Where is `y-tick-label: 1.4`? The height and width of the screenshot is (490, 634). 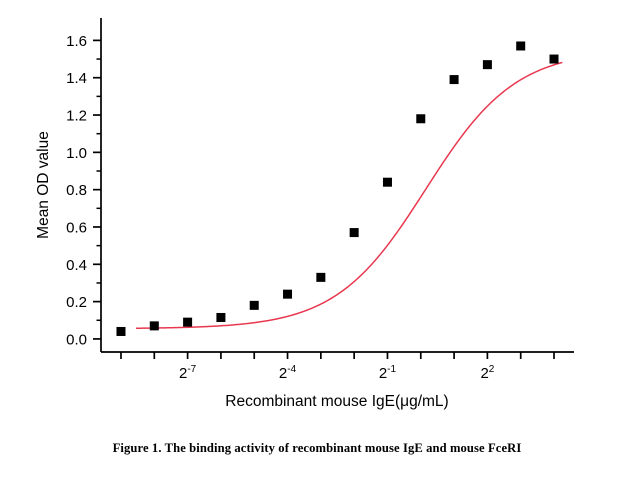
y-tick-label: 1.4 is located at coordinates (76, 78).